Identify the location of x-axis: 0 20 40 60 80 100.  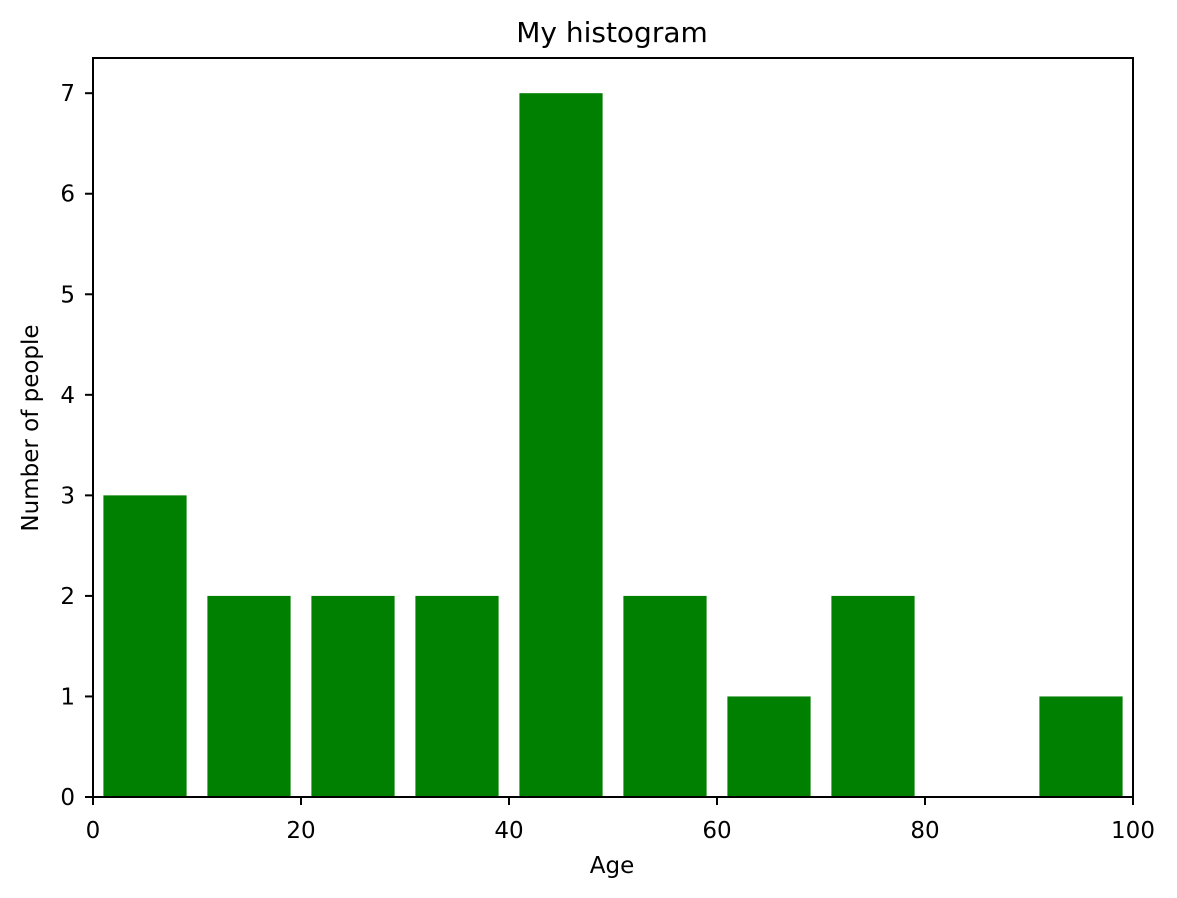
(620, 820).